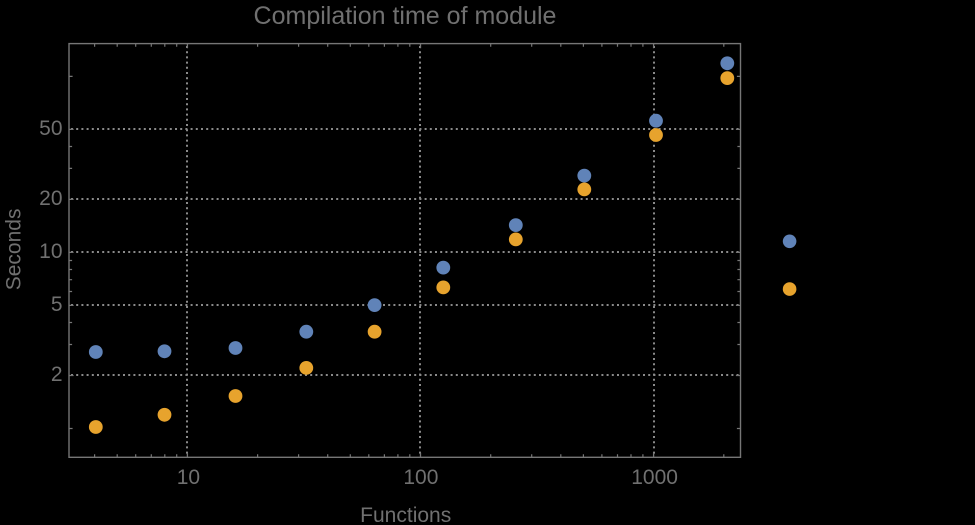  What do you see at coordinates (654, 477) in the screenshot?
I see `svg-text: 1000` at bounding box center [654, 477].